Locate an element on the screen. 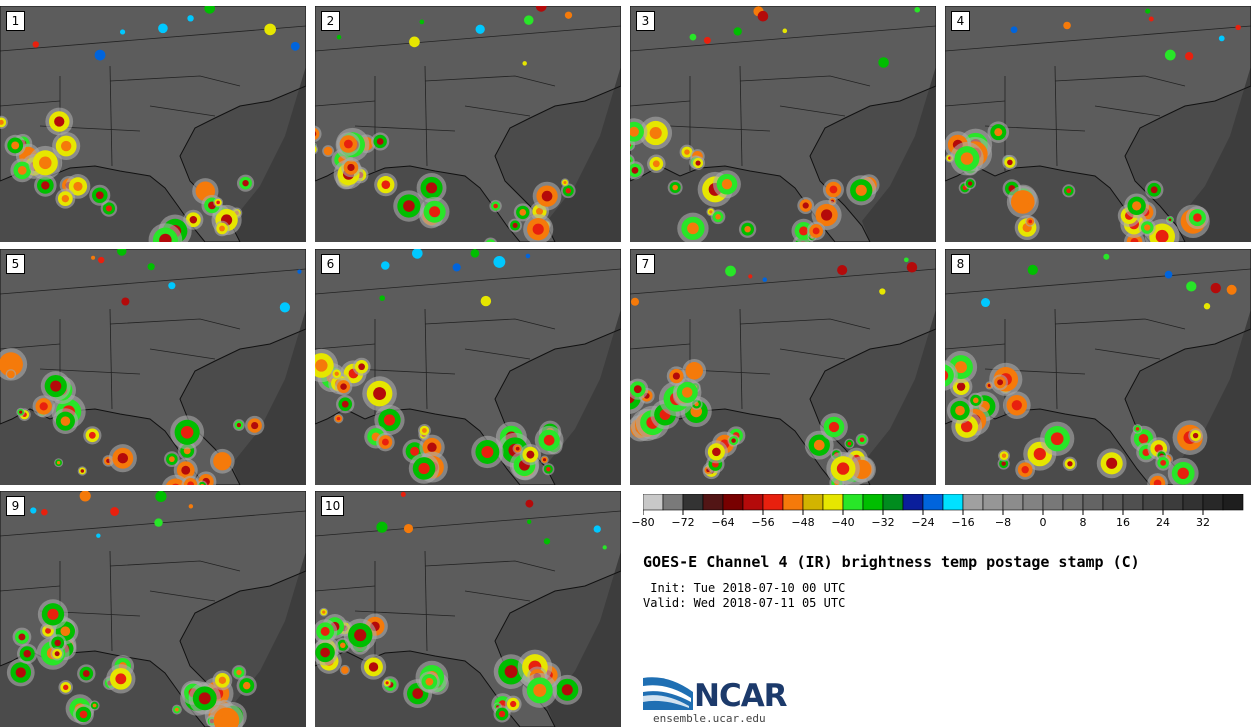 The image size is (1260, 728). map-panel-1: 1 is located at coordinates (153, 124).